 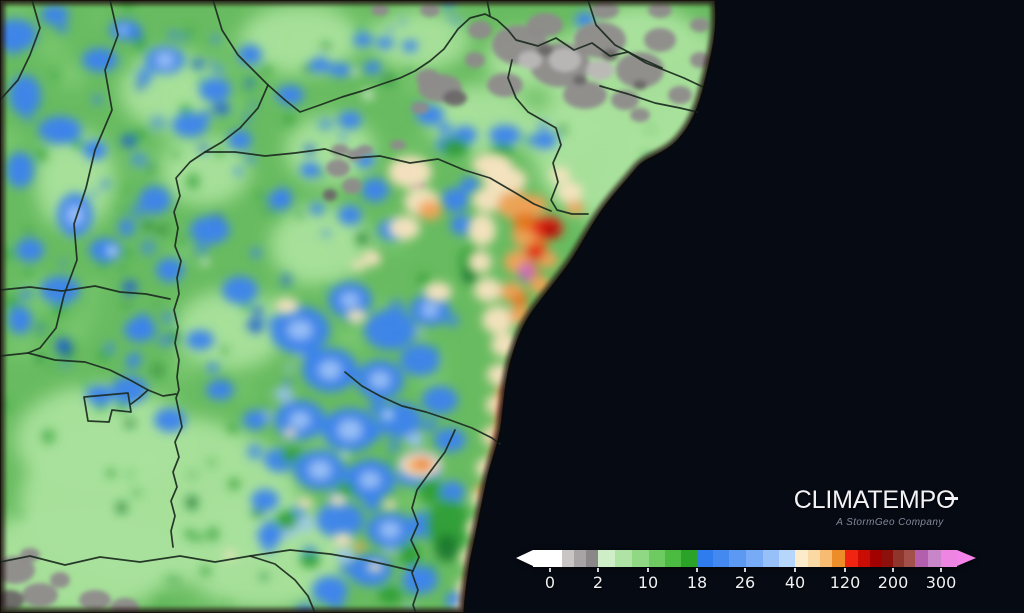 I want to click on colorbar-tick-label: 26, so click(x=745, y=582).